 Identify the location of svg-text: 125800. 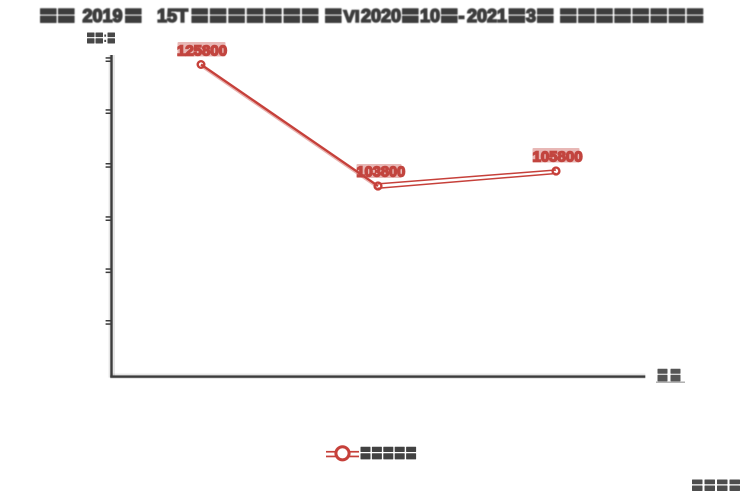
(202, 51).